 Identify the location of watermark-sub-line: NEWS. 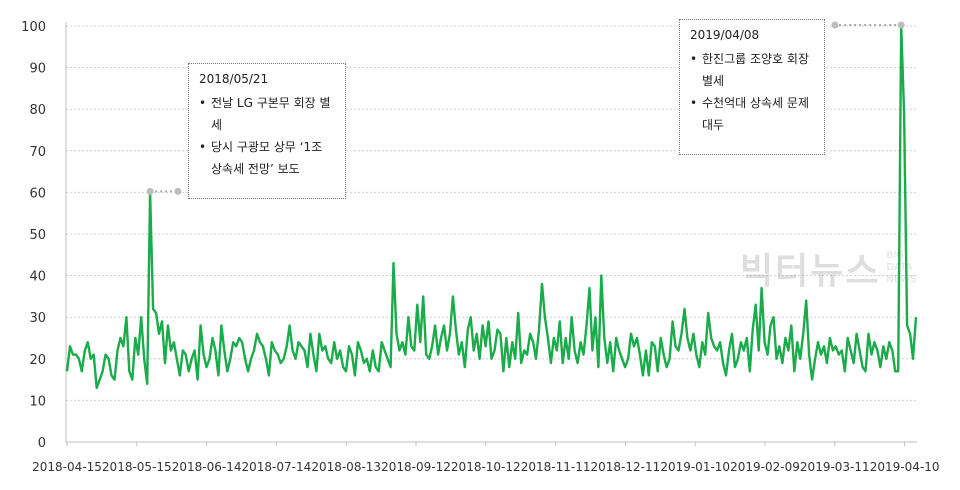
(901, 279).